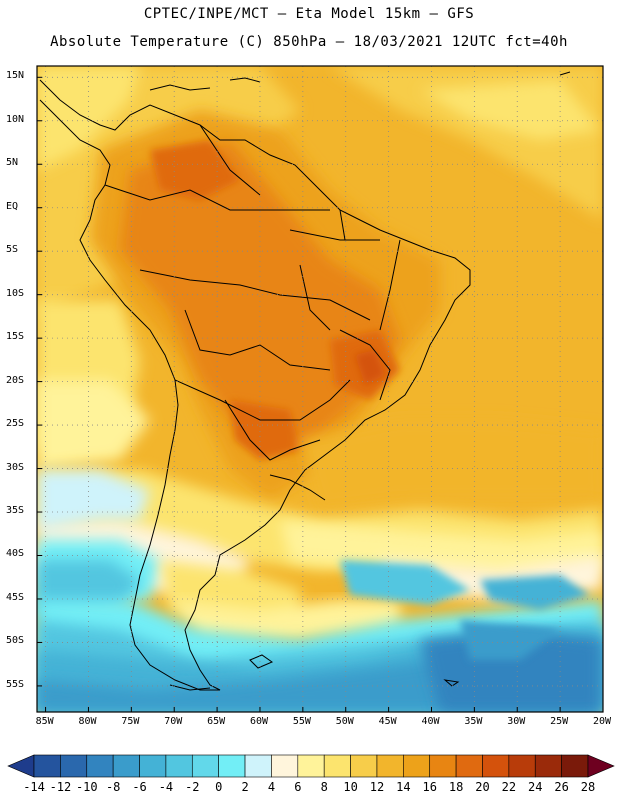 Image resolution: width=618 pixels, height=800 pixels. What do you see at coordinates (456, 787) in the screenshot?
I see `colorbar-label: 18` at bounding box center [456, 787].